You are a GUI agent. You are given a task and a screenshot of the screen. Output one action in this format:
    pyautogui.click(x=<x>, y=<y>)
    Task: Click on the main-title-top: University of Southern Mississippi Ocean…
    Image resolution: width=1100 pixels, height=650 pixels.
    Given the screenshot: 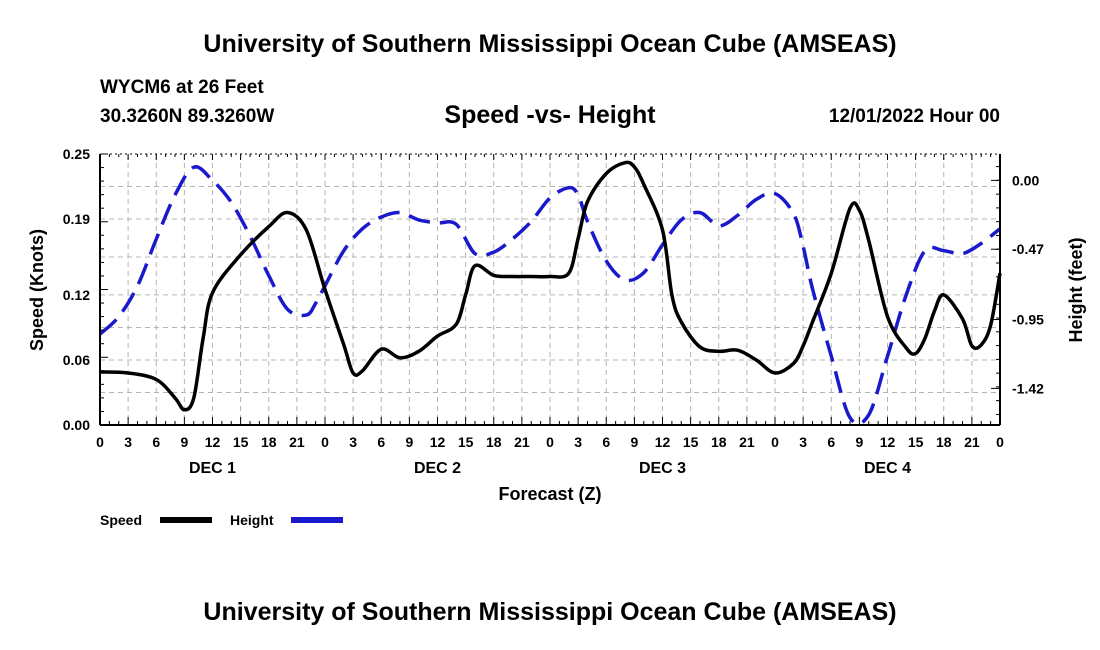 What is the action you would take?
    pyautogui.click(x=550, y=44)
    